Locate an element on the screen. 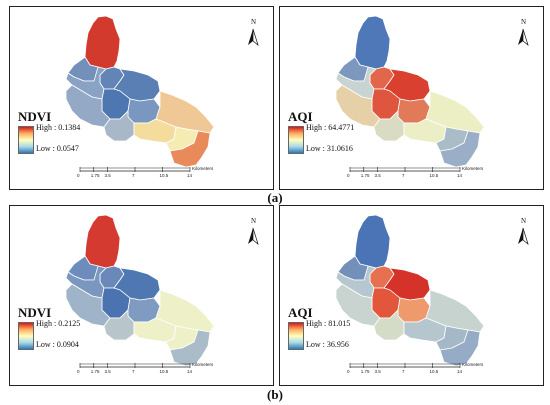 This screenshot has height=405, width=550. legend-low-label: Low : 31.0616 is located at coordinates (329, 148).